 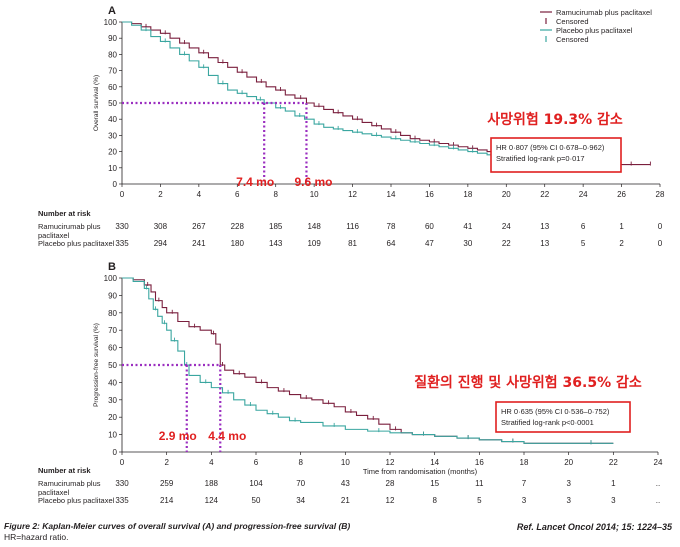 I want to click on risk-reduction-annotation: 질환의 진행 및 사망위험 36.5% 감소, so click(x=528, y=382).